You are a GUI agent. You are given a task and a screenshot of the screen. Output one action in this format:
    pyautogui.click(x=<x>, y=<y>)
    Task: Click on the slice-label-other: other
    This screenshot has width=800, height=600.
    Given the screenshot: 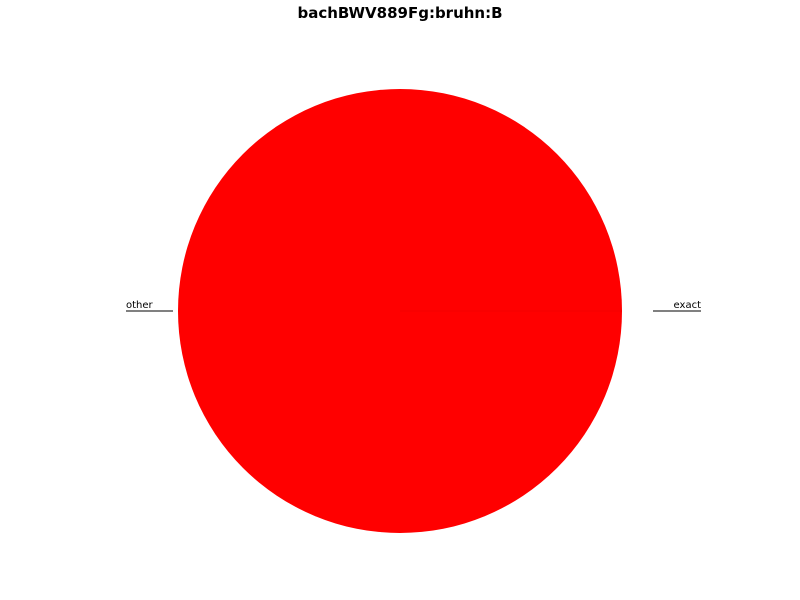 What is the action you would take?
    pyautogui.click(x=140, y=305)
    